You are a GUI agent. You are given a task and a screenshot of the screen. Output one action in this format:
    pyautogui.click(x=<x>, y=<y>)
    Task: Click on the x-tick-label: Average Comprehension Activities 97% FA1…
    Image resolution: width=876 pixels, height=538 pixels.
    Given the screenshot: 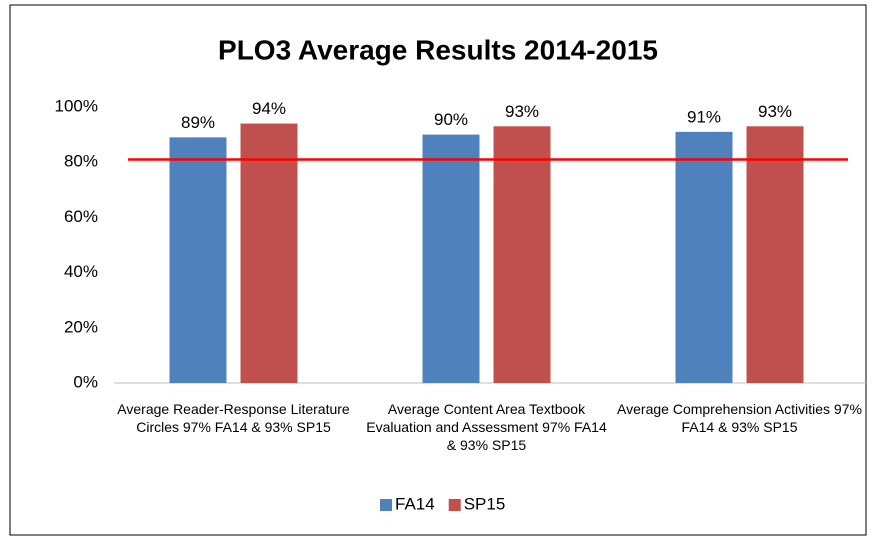 What is the action you would take?
    pyautogui.click(x=739, y=418)
    